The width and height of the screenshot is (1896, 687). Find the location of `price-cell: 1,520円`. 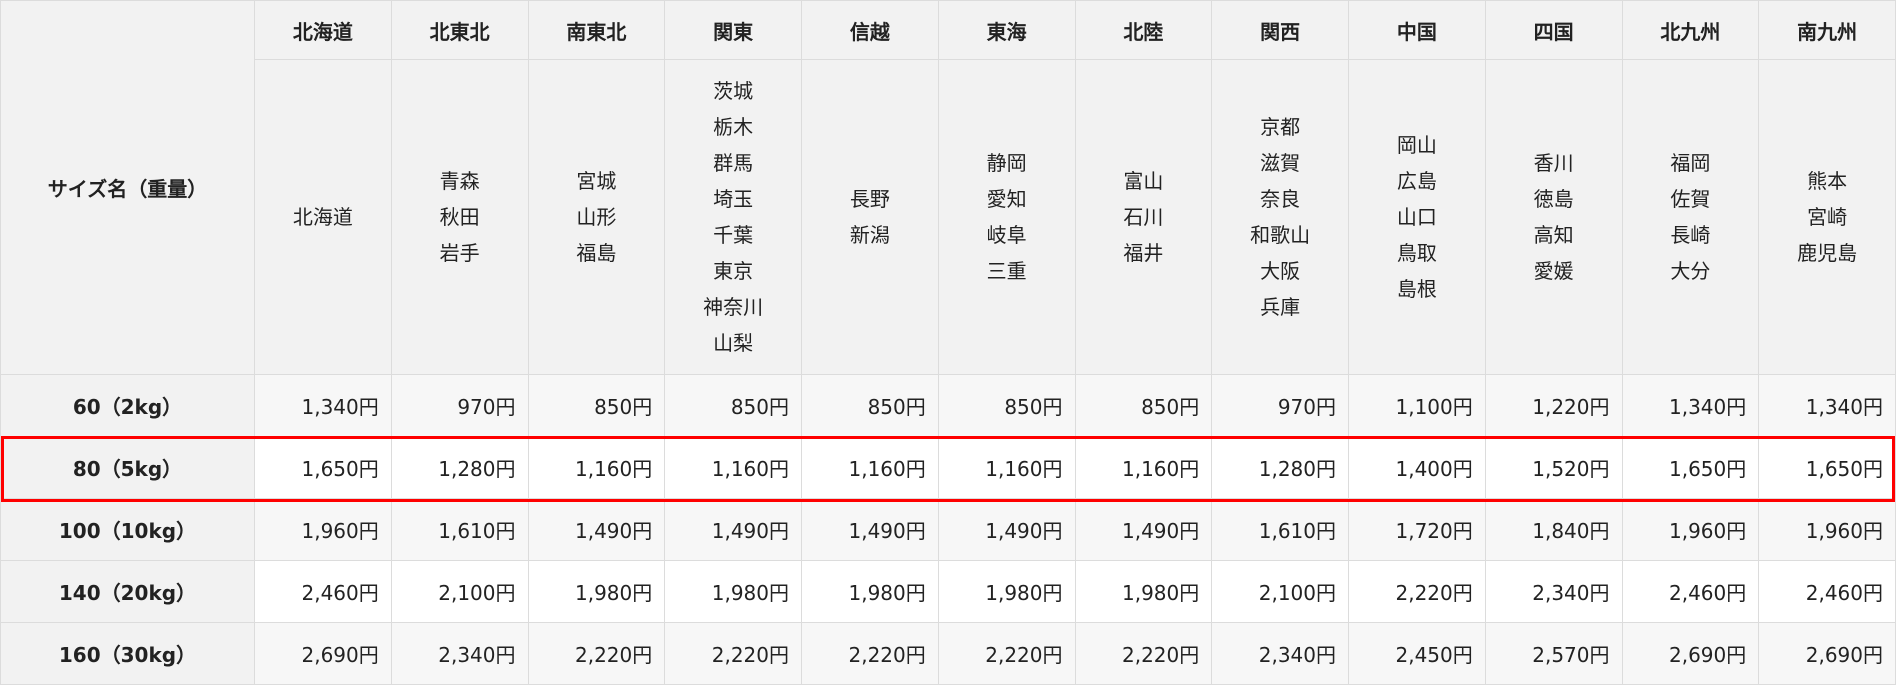

price-cell: 1,520円 is located at coordinates (1553, 467).